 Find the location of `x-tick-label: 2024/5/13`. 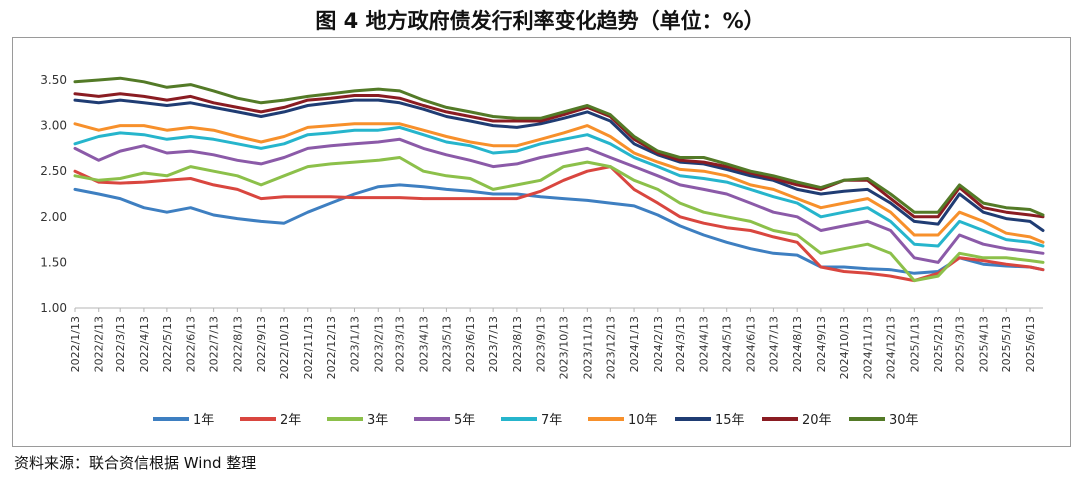

x-tick-label: 2024/5/13 is located at coordinates (727, 344).